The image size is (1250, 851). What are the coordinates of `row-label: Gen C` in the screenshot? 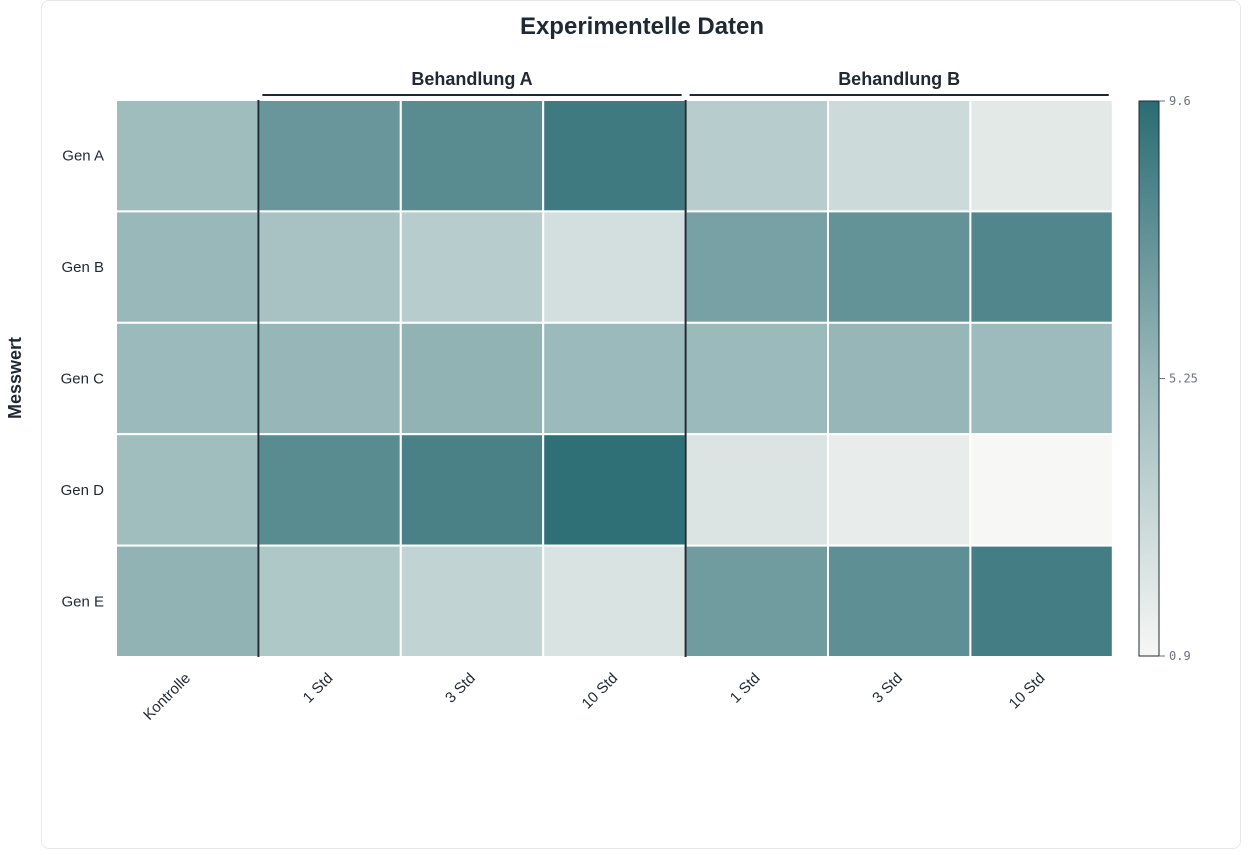 It's located at (83, 379).